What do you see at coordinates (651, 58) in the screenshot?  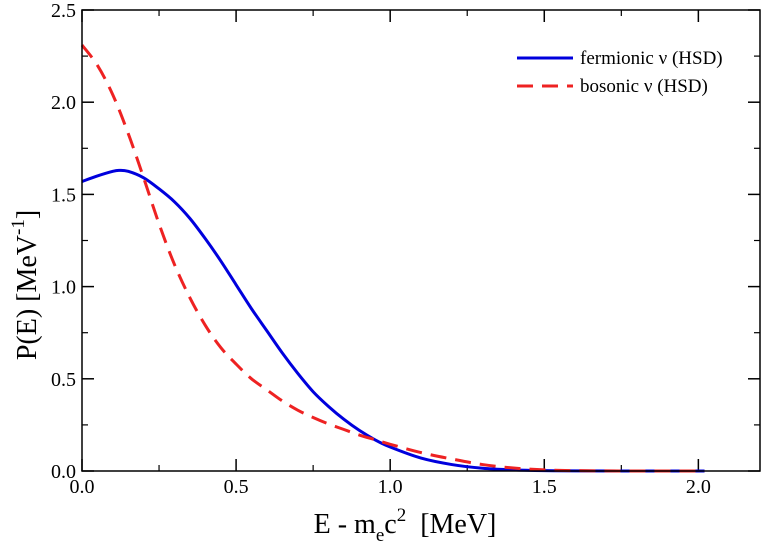 I see `legend-label-fermionic: fermionic ν (HSD)` at bounding box center [651, 58].